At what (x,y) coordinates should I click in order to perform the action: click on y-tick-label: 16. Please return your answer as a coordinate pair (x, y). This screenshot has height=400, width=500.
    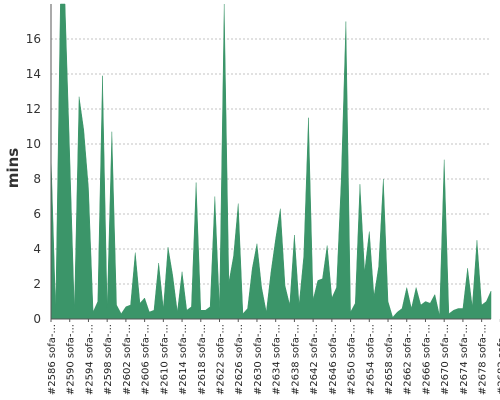
    Looking at the image, I should click on (33, 39).